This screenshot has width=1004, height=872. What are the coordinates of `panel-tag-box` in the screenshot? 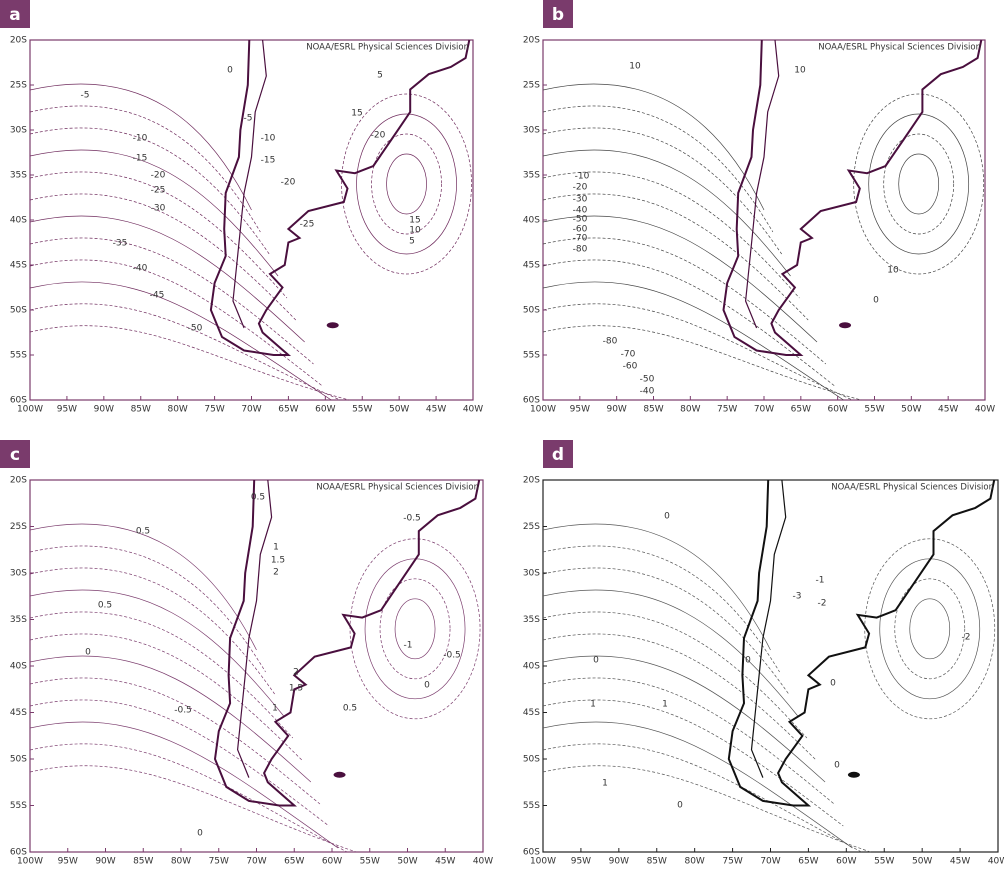 It's located at (558, 14).